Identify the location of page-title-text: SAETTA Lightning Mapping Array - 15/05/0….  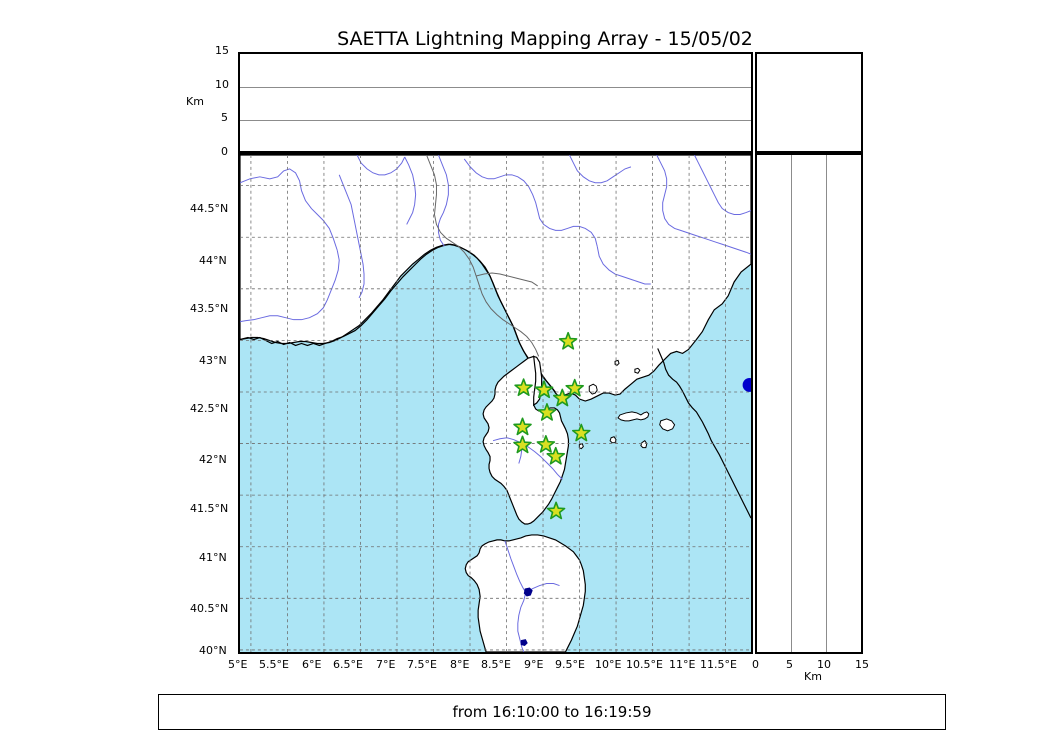
(545, 39).